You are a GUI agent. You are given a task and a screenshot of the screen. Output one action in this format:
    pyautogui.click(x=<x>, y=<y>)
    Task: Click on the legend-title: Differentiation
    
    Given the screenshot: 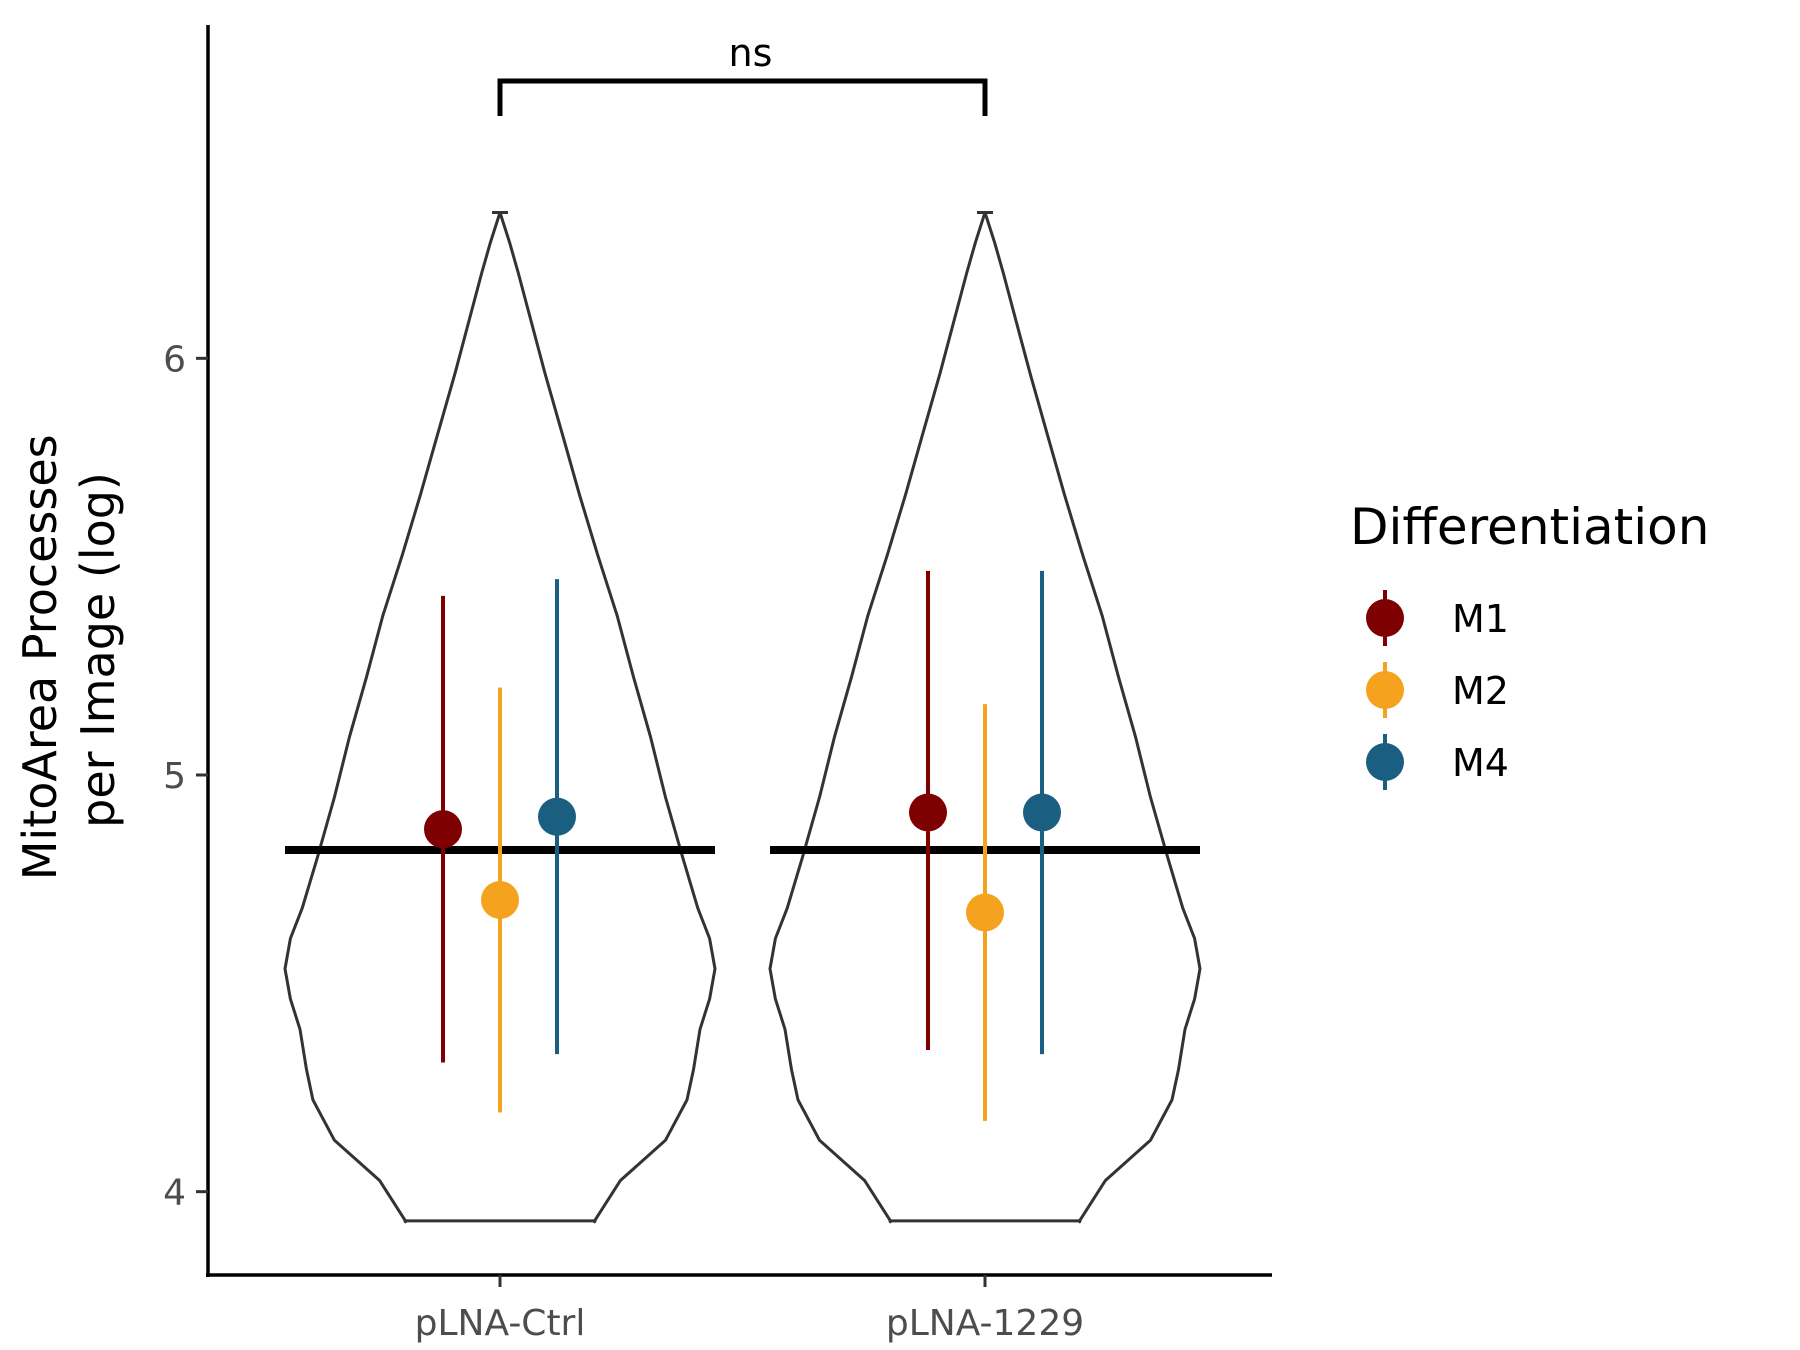 What is the action you would take?
    pyautogui.click(x=1529, y=527)
    